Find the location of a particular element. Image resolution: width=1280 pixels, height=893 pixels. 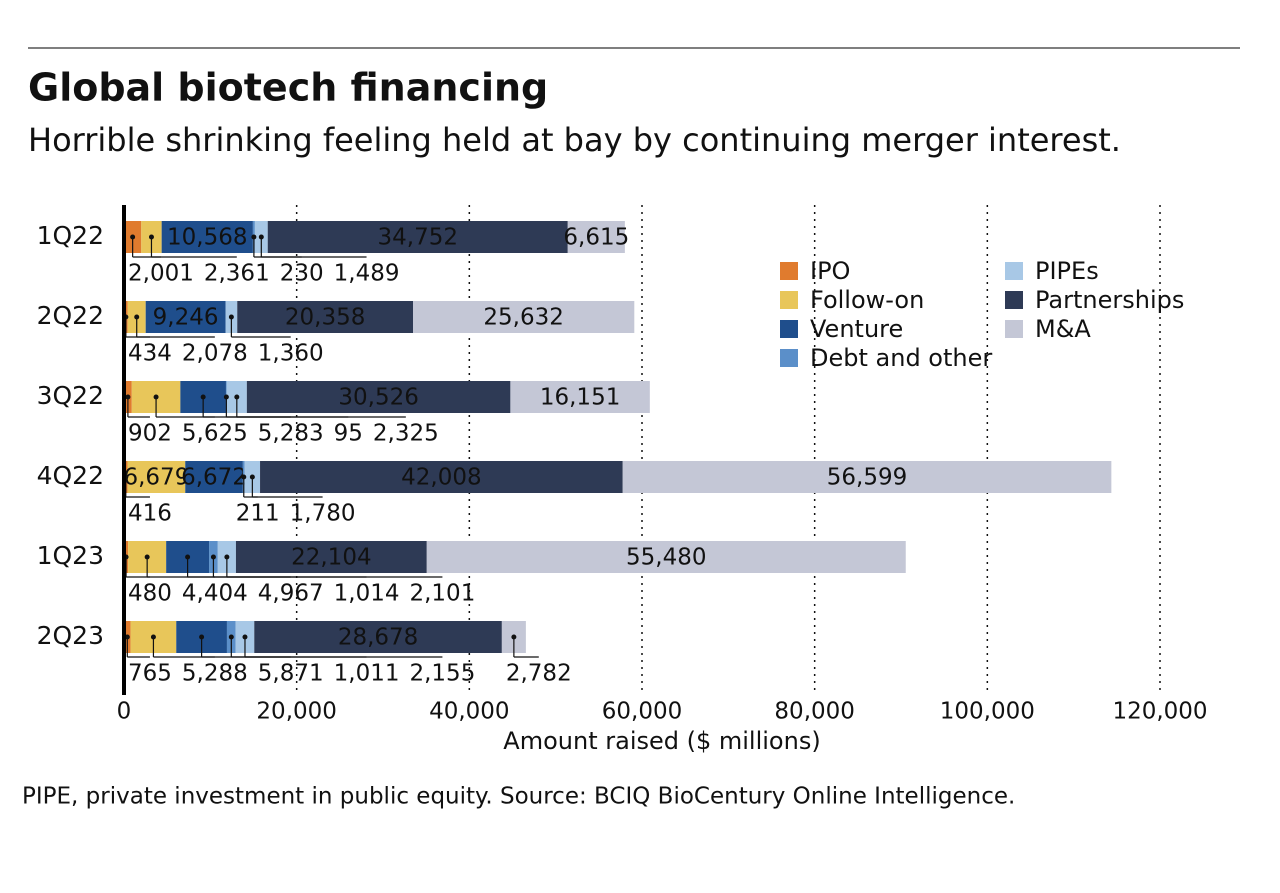

value-label: 1,489 is located at coordinates (367, 274).